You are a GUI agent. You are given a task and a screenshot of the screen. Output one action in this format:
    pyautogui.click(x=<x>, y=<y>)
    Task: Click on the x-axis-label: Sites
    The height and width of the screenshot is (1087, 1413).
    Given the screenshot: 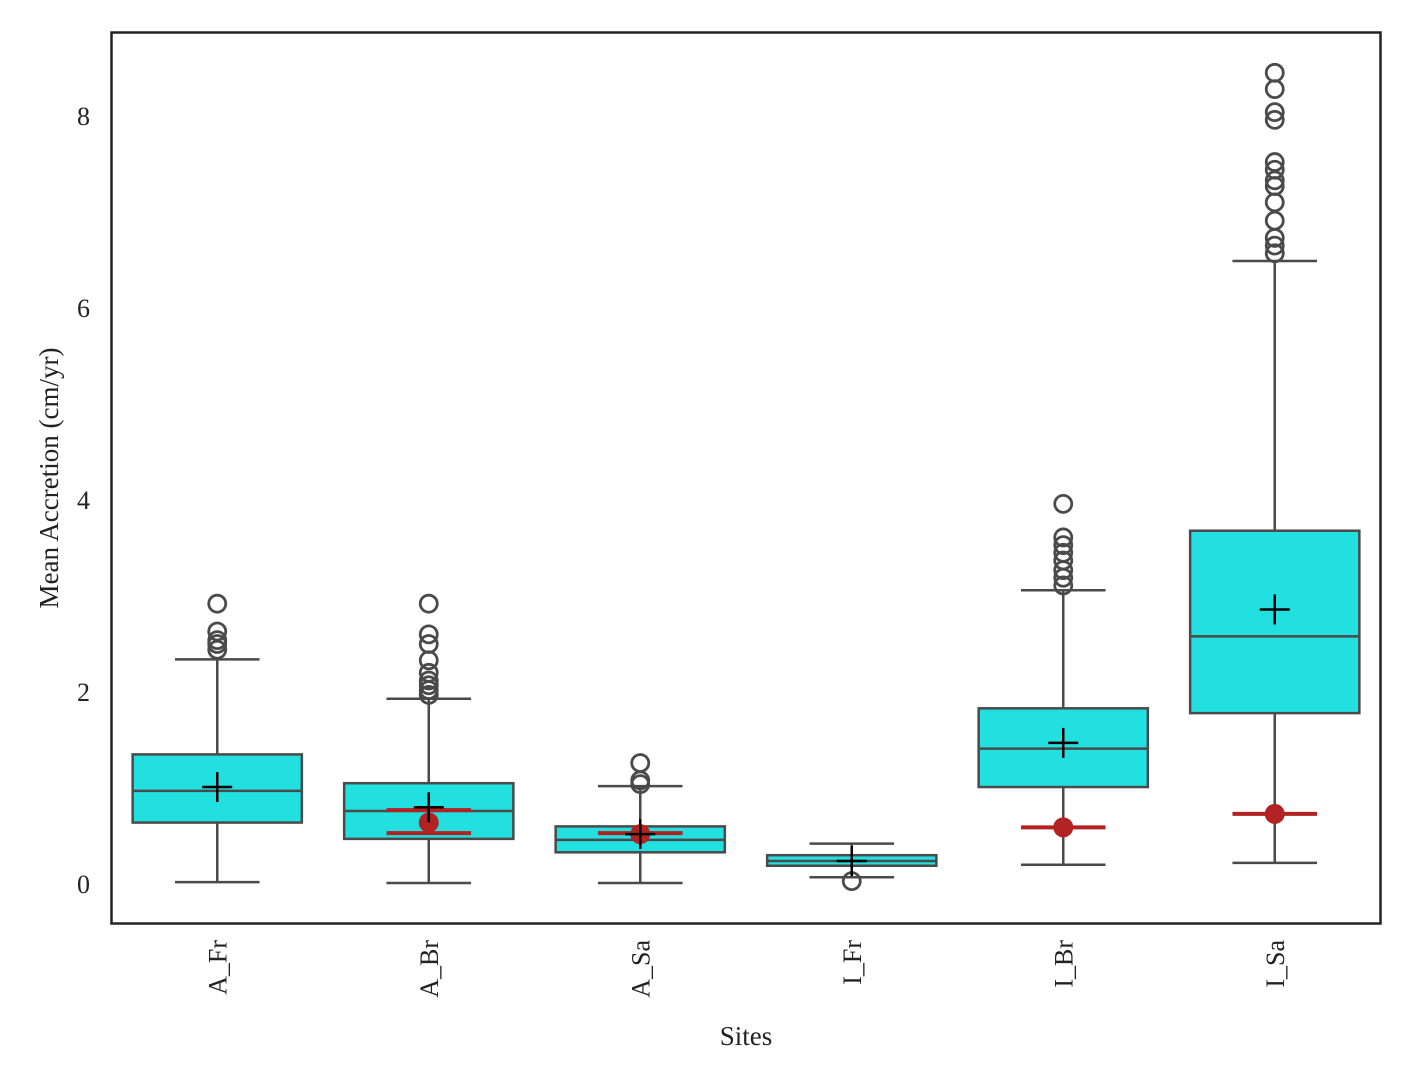 What is the action you would take?
    pyautogui.click(x=746, y=1036)
    